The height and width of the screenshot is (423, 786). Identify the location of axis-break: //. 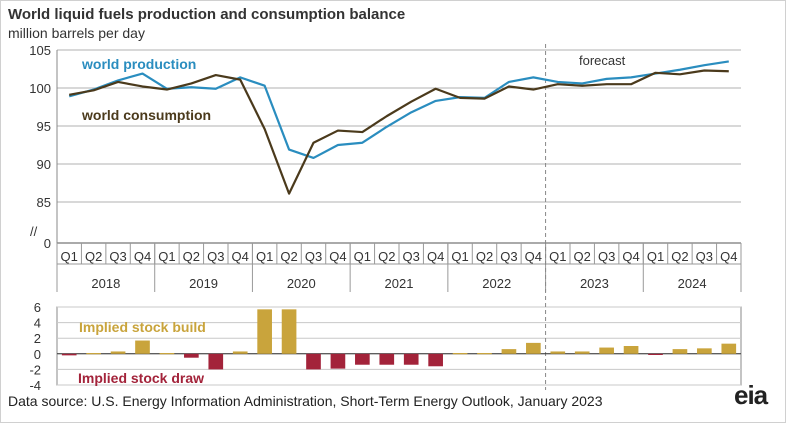
(34, 231).